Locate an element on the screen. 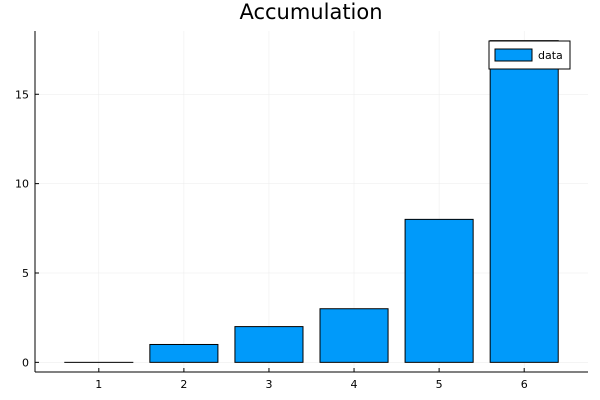 The image size is (600, 400). legend: data is located at coordinates (529, 55).